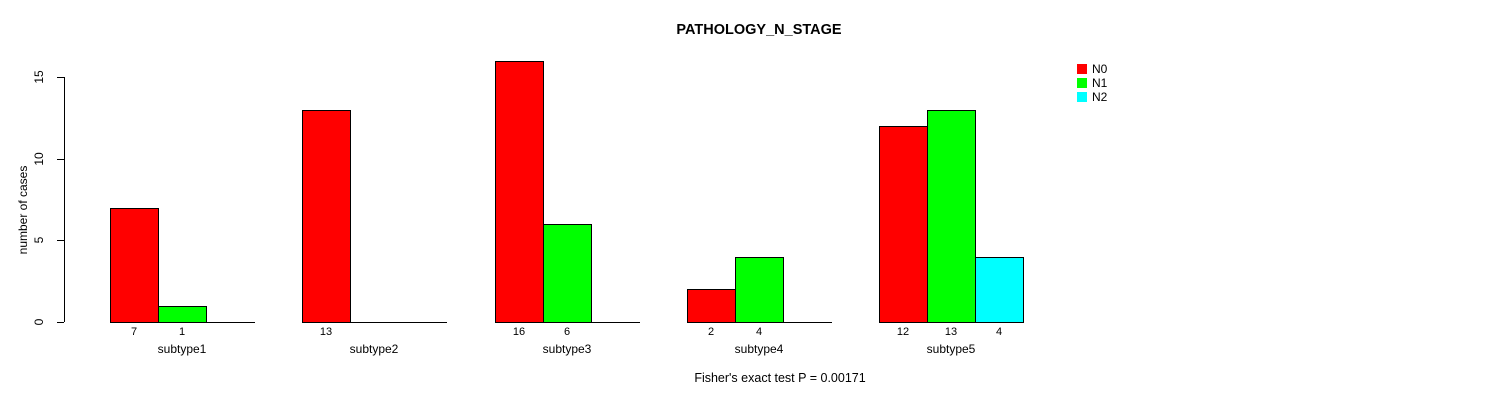 Image resolution: width=1490 pixels, height=400 pixels. Describe the element at coordinates (23, 210) in the screenshot. I see `y-axis-label: number of cases` at that location.